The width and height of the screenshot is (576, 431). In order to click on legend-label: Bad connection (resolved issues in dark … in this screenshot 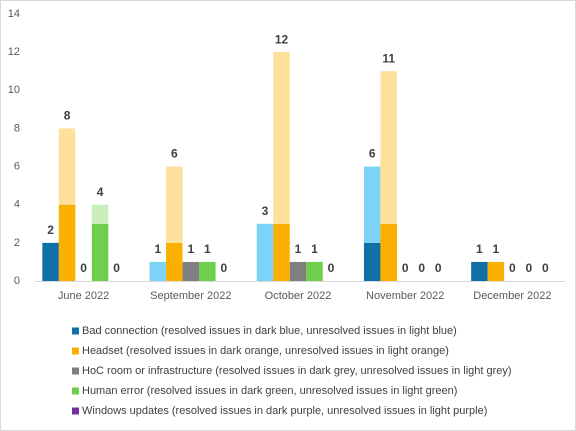, I will do `click(269, 331)`.